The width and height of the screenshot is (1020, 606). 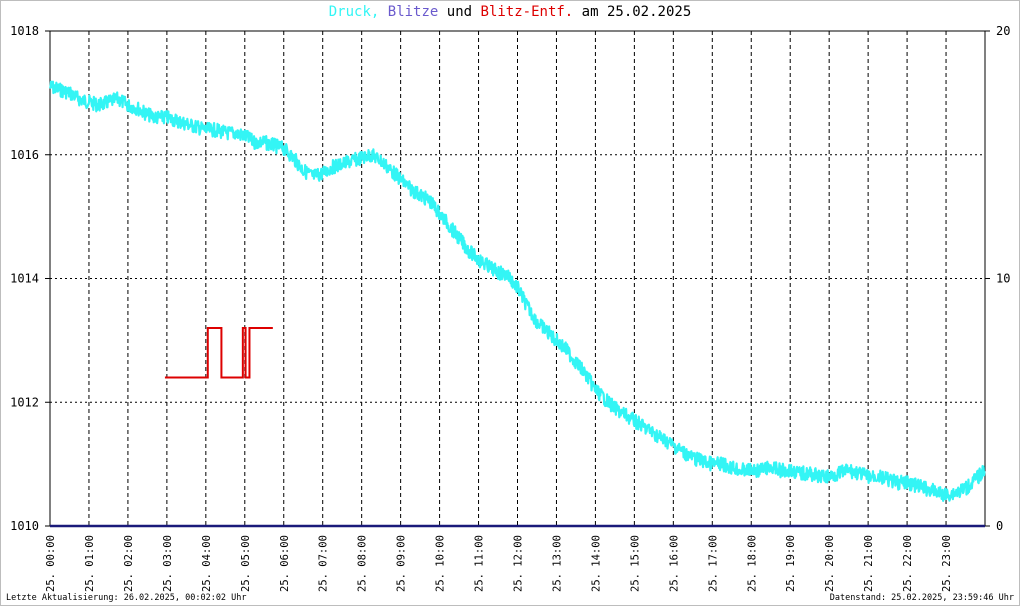 I want to click on x-tick-label: 25. 06:00, so click(x=285, y=563).